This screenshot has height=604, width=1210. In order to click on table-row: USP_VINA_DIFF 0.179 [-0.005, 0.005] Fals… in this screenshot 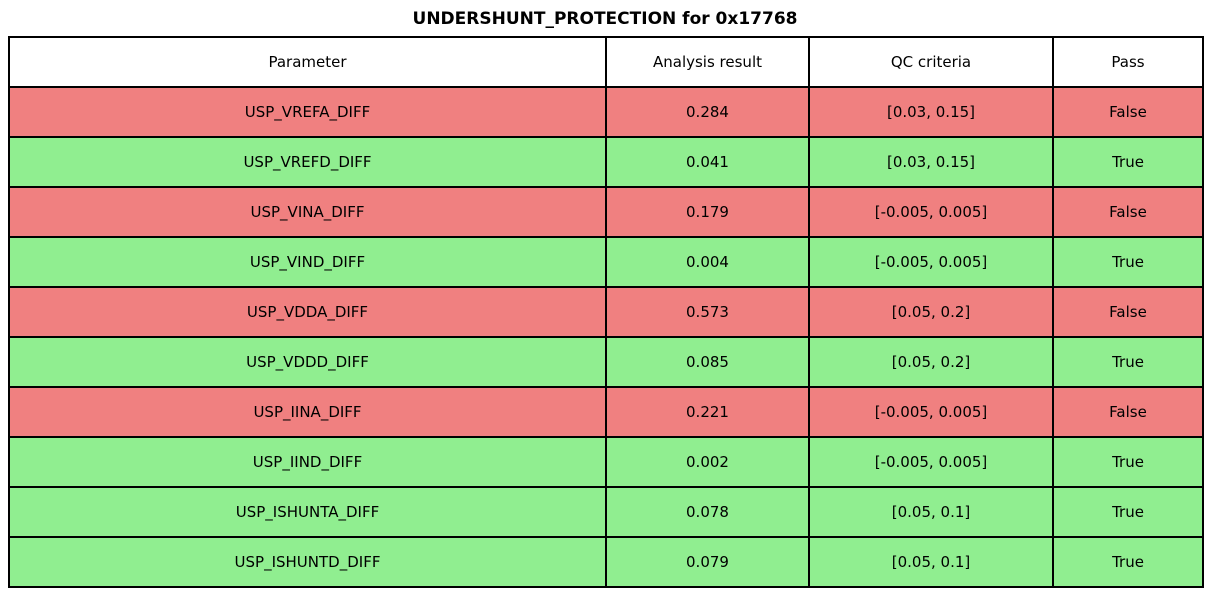, I will do `click(606, 212)`.